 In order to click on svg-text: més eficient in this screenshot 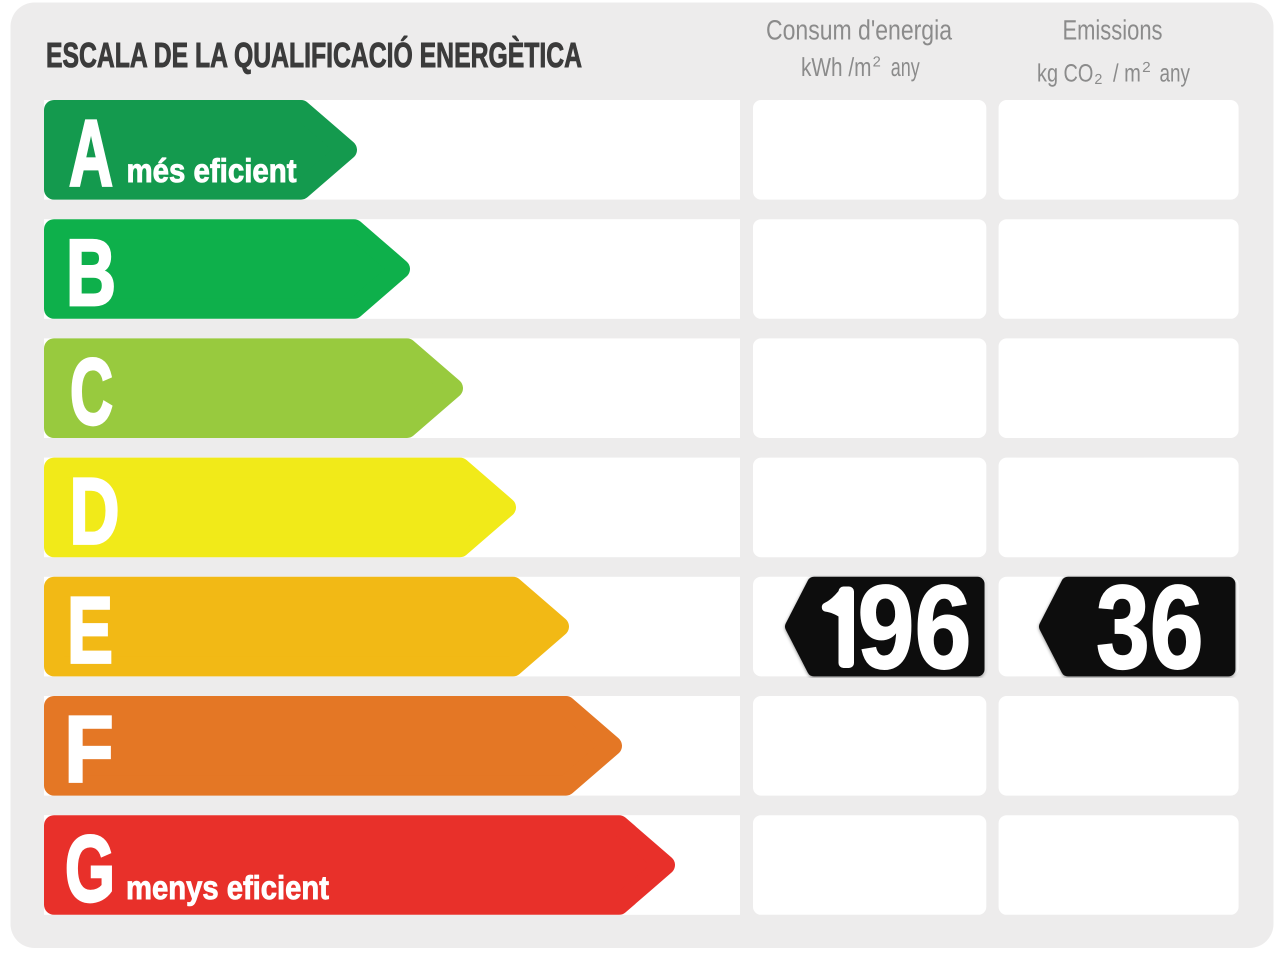, I will do `click(212, 170)`.